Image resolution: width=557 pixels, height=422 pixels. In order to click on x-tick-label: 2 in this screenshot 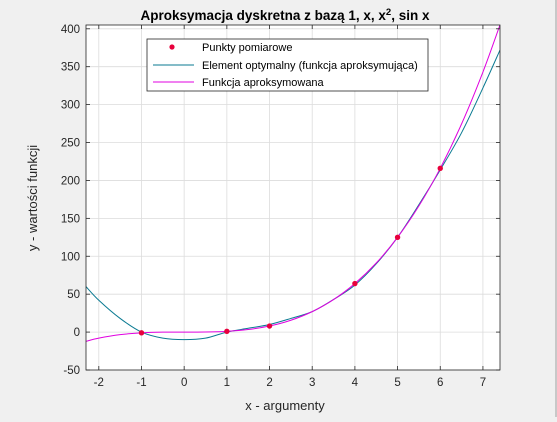, I will do `click(269, 383)`.